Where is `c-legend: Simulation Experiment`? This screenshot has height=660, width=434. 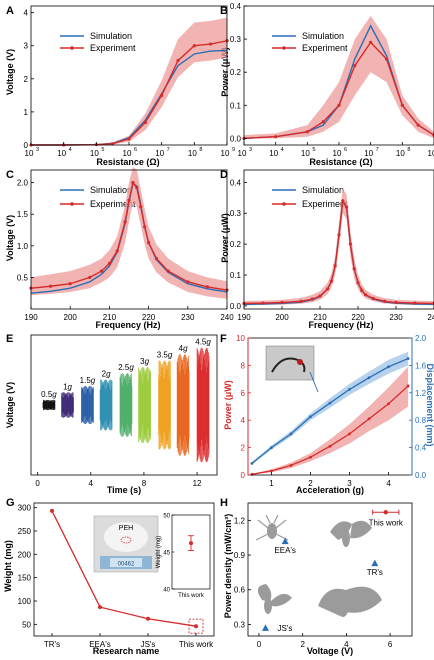 c-legend: Simulation Experiment is located at coordinates (98, 197).